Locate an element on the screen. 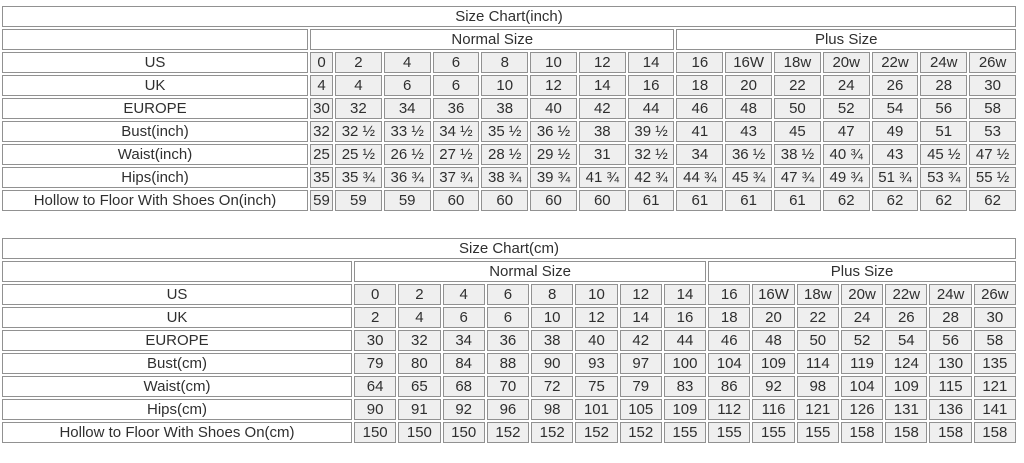 The image size is (1024, 463). table-title-cm: Size Chart(cm) is located at coordinates (509, 248).